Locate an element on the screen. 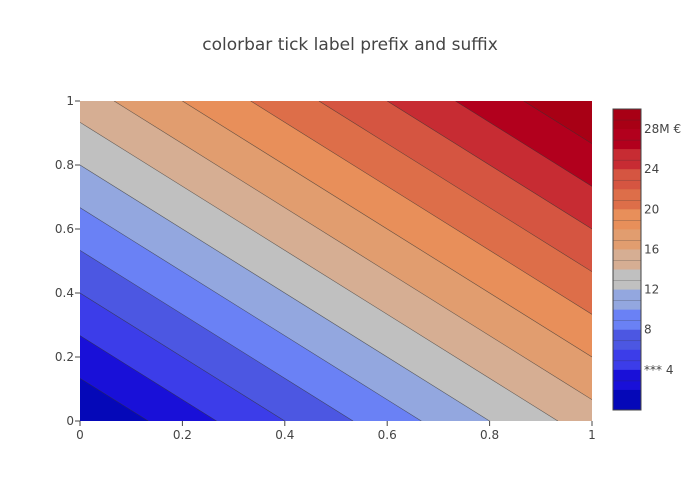 This screenshot has height=500, width=700. chart-title: colorbar tick label prefix and suffix is located at coordinates (350, 45).